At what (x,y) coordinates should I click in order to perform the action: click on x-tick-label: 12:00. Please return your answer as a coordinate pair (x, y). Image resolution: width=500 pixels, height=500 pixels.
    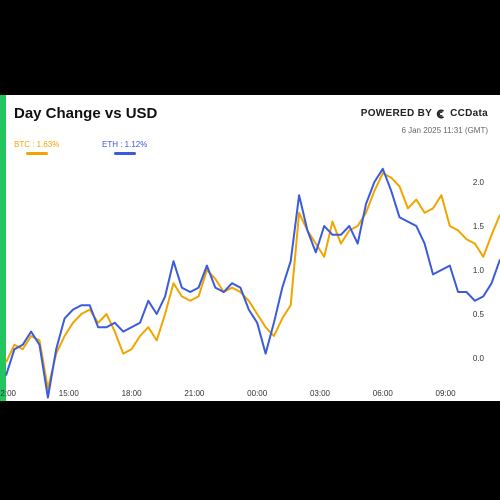
    Looking at the image, I should click on (8, 393).